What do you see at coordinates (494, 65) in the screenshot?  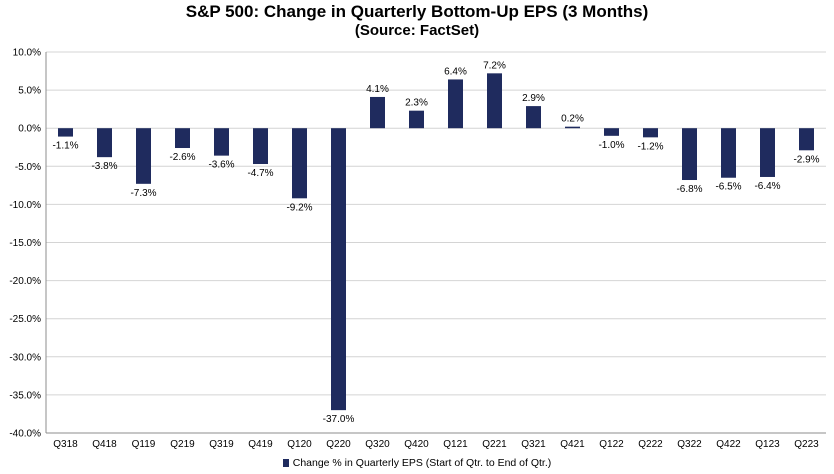 I see `data-label: 7.2%` at bounding box center [494, 65].